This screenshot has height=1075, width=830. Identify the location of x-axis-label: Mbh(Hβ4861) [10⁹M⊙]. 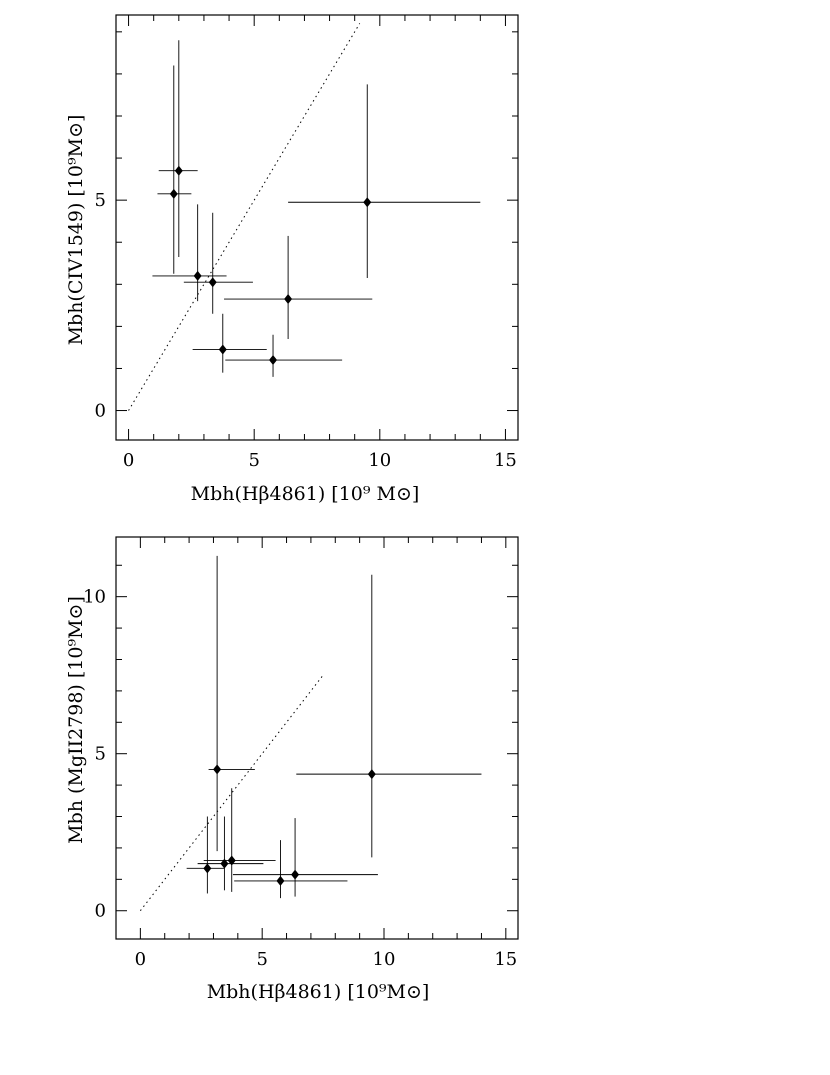
(318, 992).